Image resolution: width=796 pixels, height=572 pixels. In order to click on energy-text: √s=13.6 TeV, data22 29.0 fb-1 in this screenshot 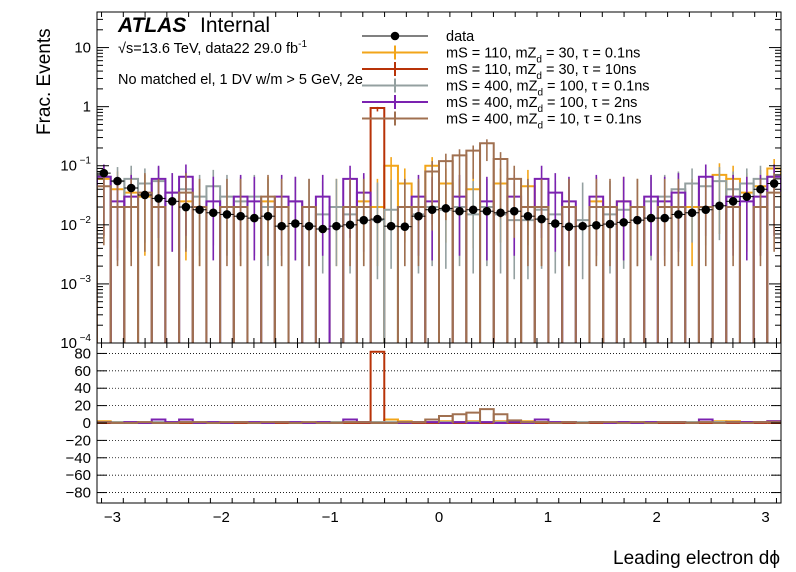, I will do `click(212, 48)`.